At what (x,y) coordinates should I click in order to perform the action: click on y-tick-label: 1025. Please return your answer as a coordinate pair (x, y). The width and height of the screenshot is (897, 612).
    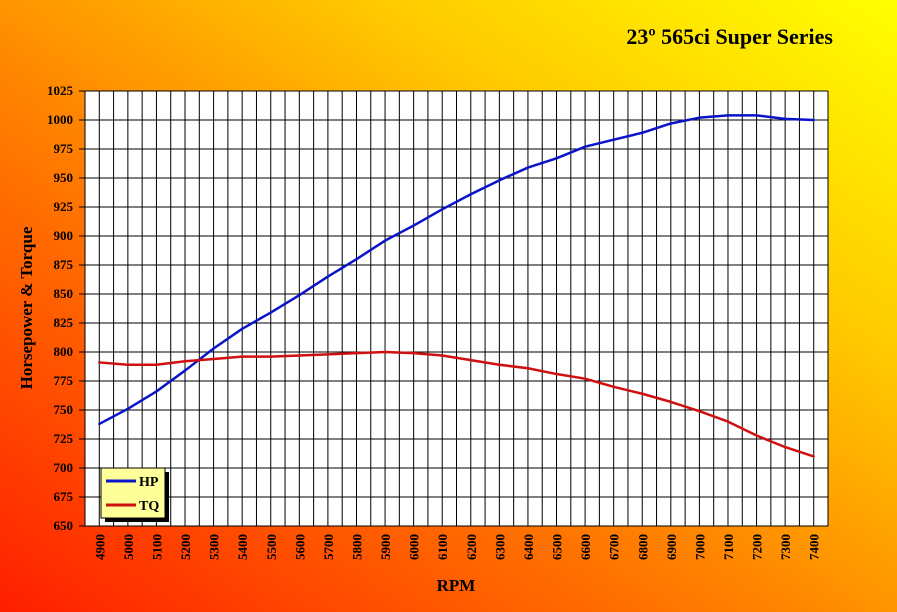
    Looking at the image, I should click on (60, 90).